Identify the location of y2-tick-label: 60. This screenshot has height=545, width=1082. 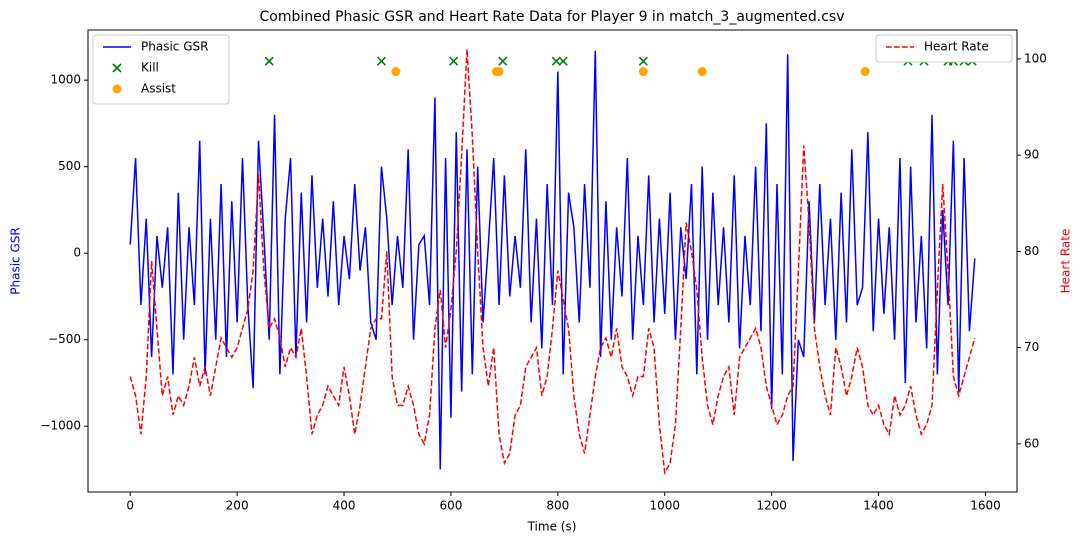
(1031, 443).